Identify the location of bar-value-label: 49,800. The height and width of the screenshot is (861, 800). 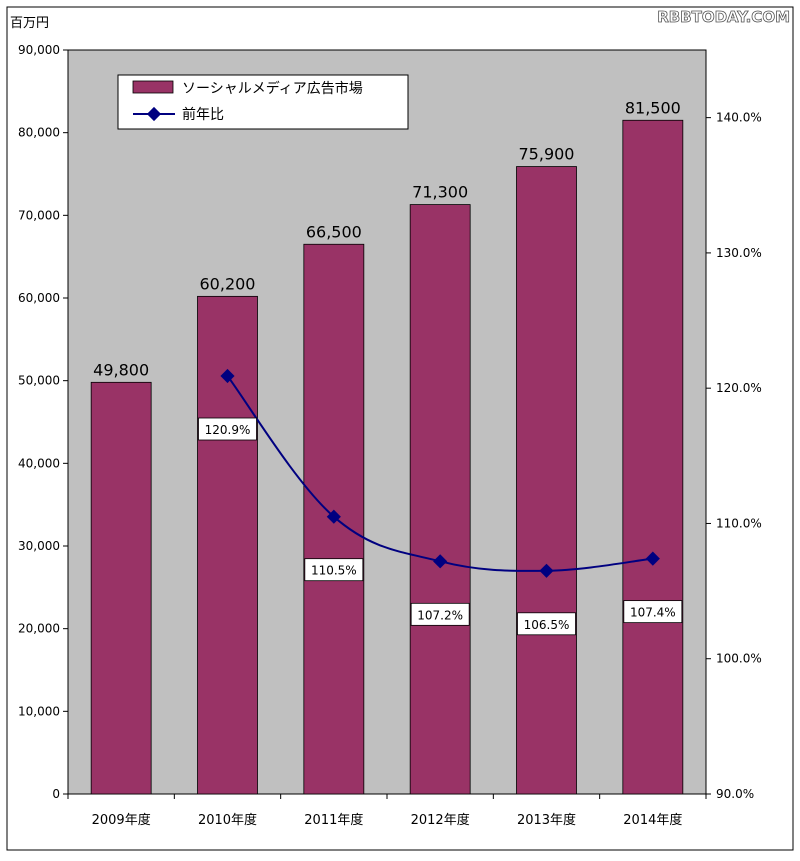
(121, 369).